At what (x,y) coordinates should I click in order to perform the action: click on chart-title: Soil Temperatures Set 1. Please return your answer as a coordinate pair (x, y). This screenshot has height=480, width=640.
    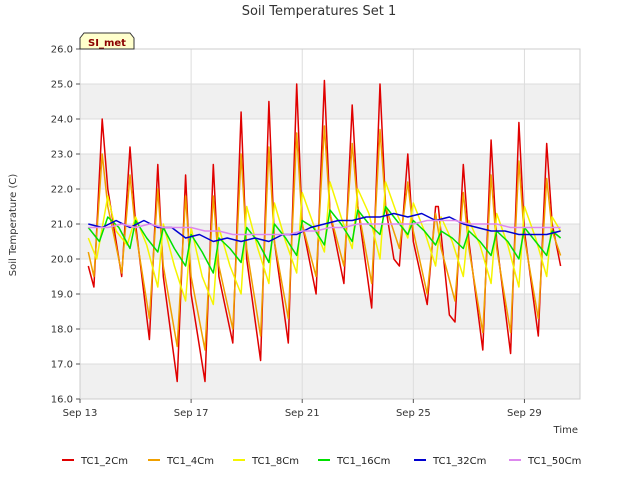
    Looking at the image, I should click on (319, 11).